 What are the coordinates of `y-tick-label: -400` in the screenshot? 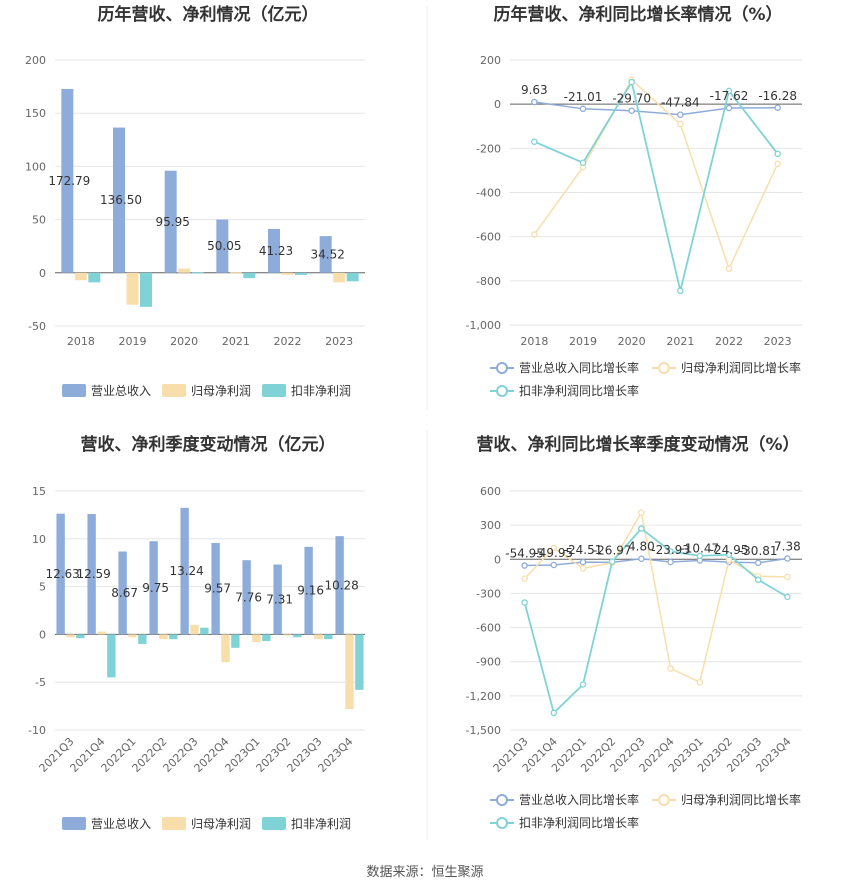 It's located at (488, 193).